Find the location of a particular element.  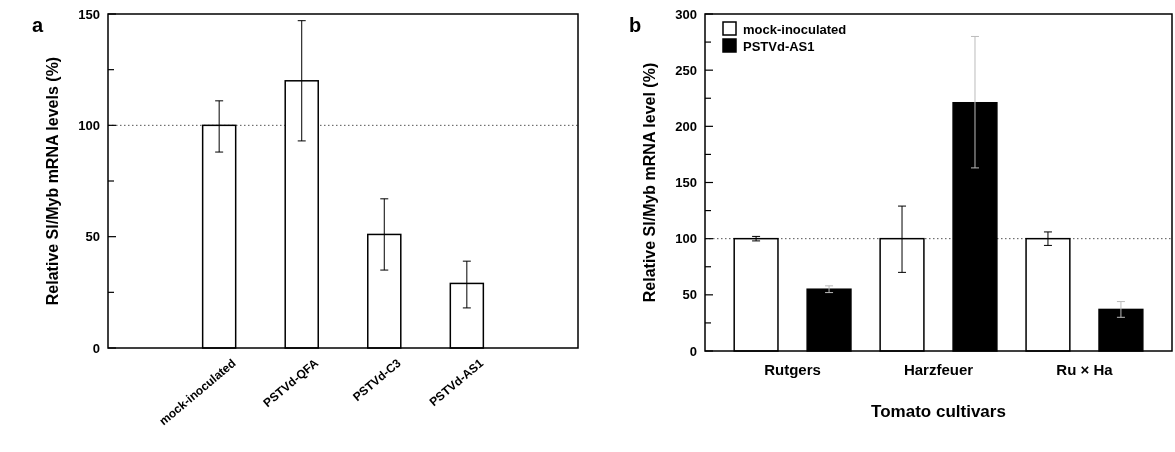

legend-label: mock-inoculated is located at coordinates (795, 29).